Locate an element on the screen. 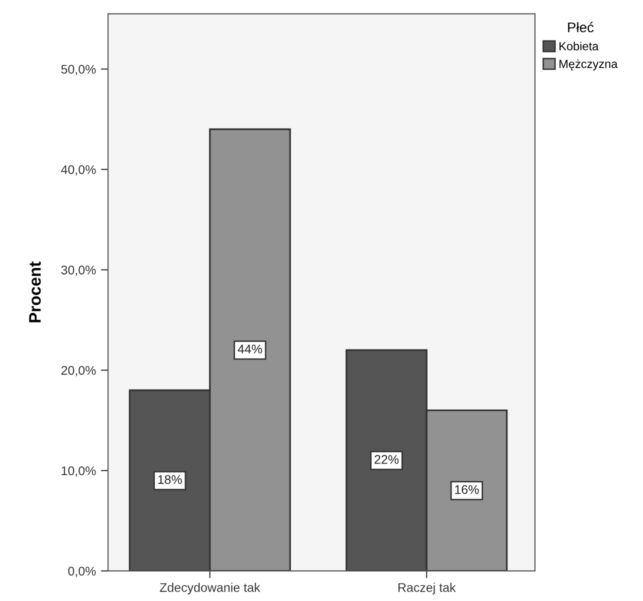 The height and width of the screenshot is (601, 643). legend-label: Mężczyzna is located at coordinates (589, 64).